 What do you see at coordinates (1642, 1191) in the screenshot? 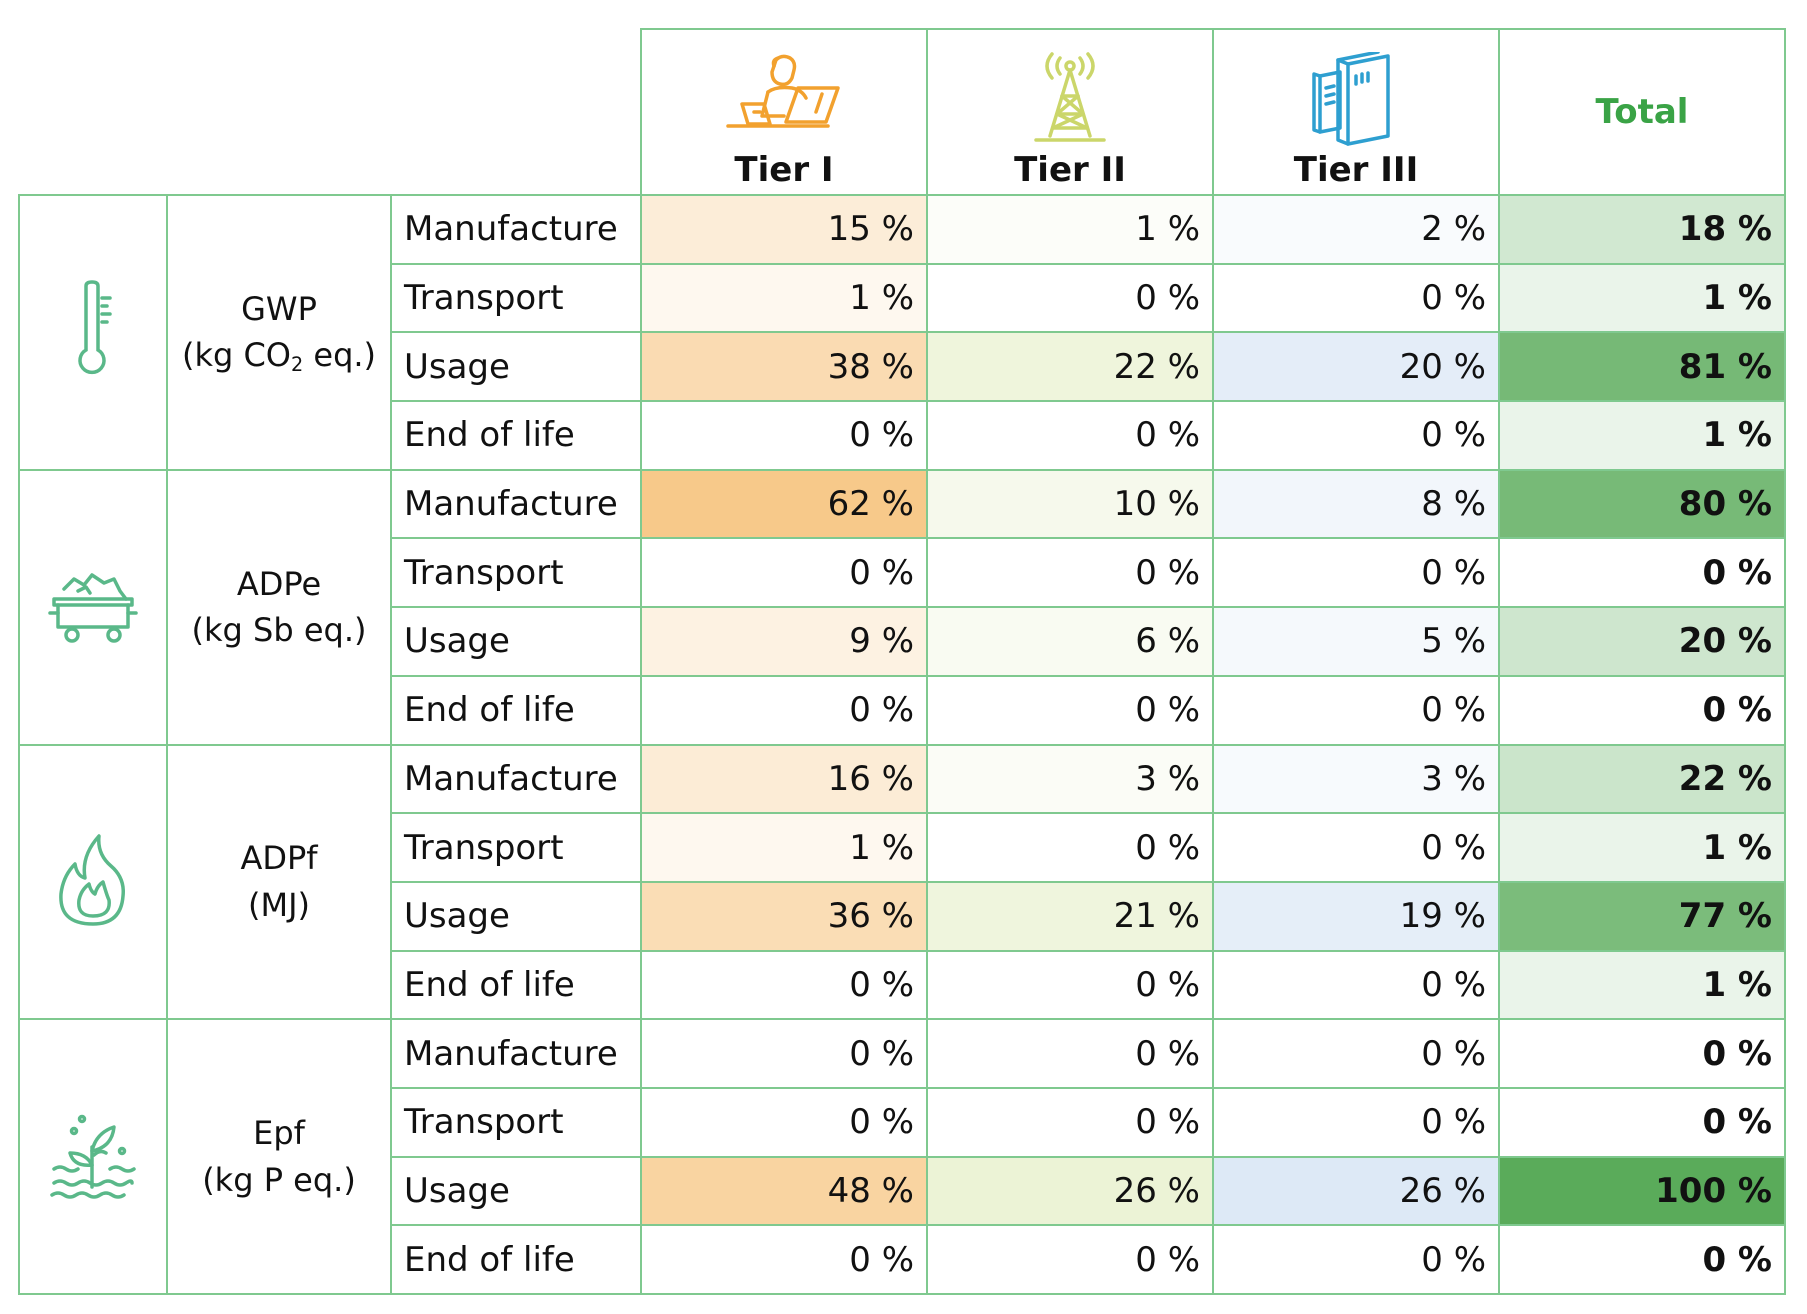
I see `total-value: 100 %` at bounding box center [1642, 1191].